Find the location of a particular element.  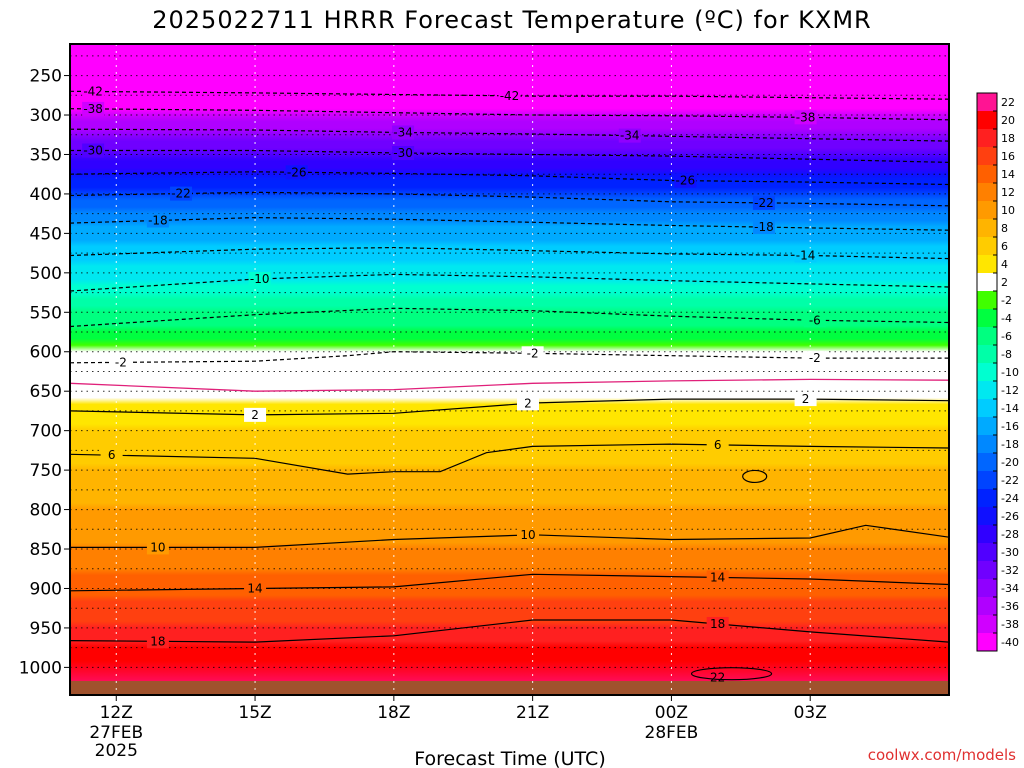

x-tick-label: 00Z is located at coordinates (671, 713).